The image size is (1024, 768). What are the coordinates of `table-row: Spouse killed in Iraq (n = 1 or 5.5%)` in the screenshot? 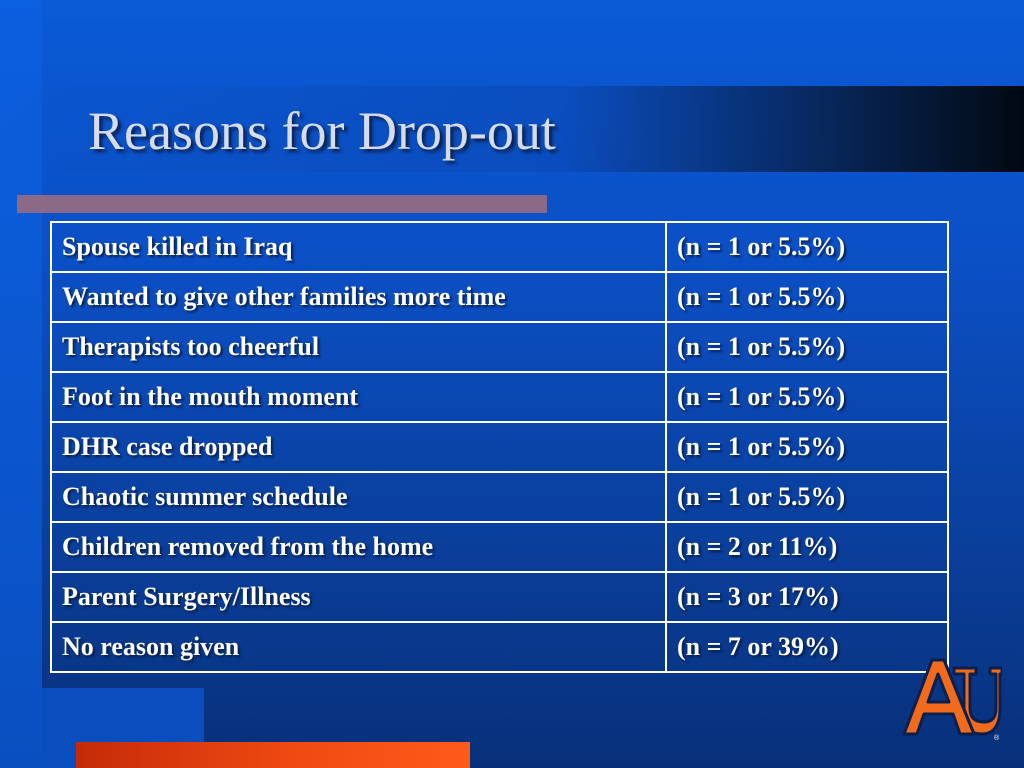 It's located at (499, 247).